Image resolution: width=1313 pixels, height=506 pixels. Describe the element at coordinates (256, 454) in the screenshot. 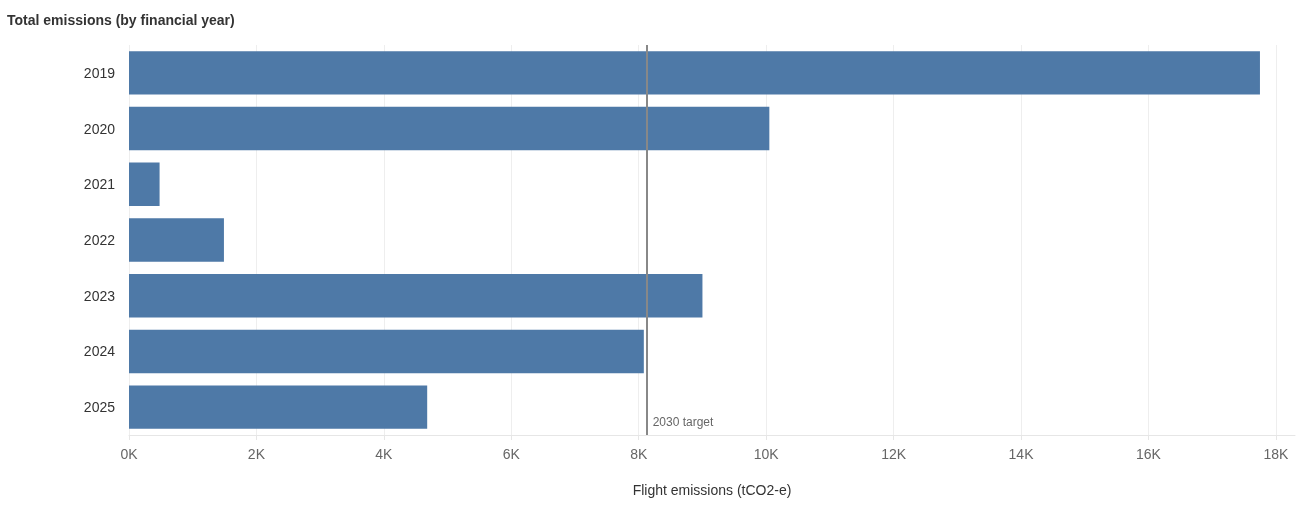

I see `x-tick-label: 2K` at that location.